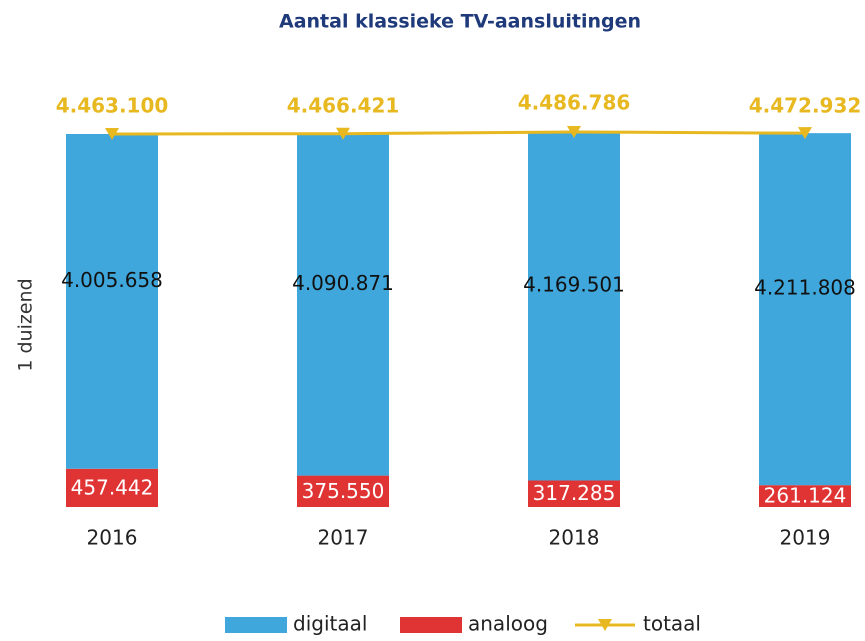 This screenshot has width=865, height=641. I want to click on x-tick-label: 2019, so click(805, 538).